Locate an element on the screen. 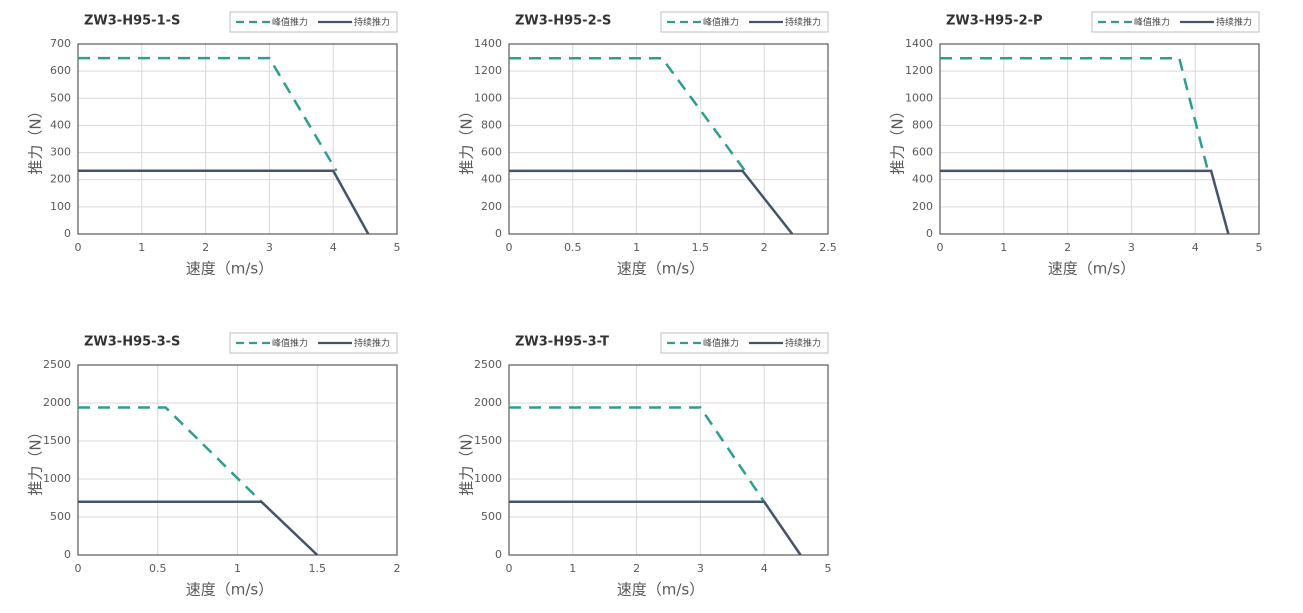 This screenshot has height=613, width=1303. x-tick-label: 2.5 is located at coordinates (828, 247).